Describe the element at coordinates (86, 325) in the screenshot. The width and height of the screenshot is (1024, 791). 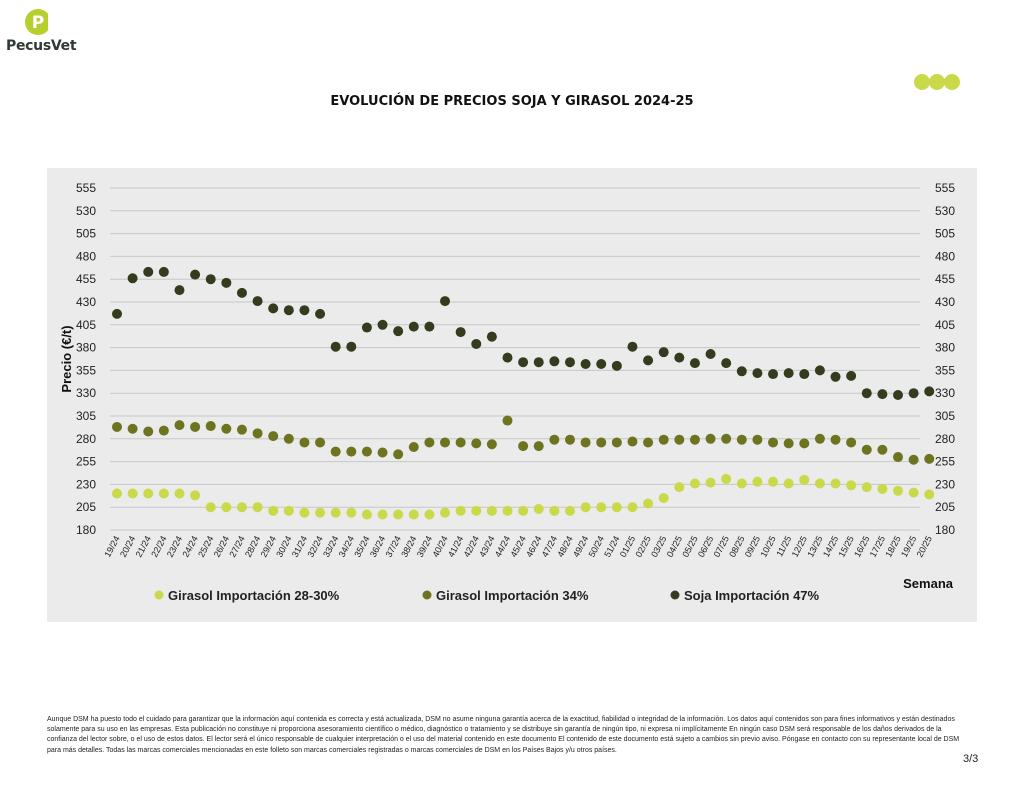
I see `y-tick-label-left: 405` at that location.